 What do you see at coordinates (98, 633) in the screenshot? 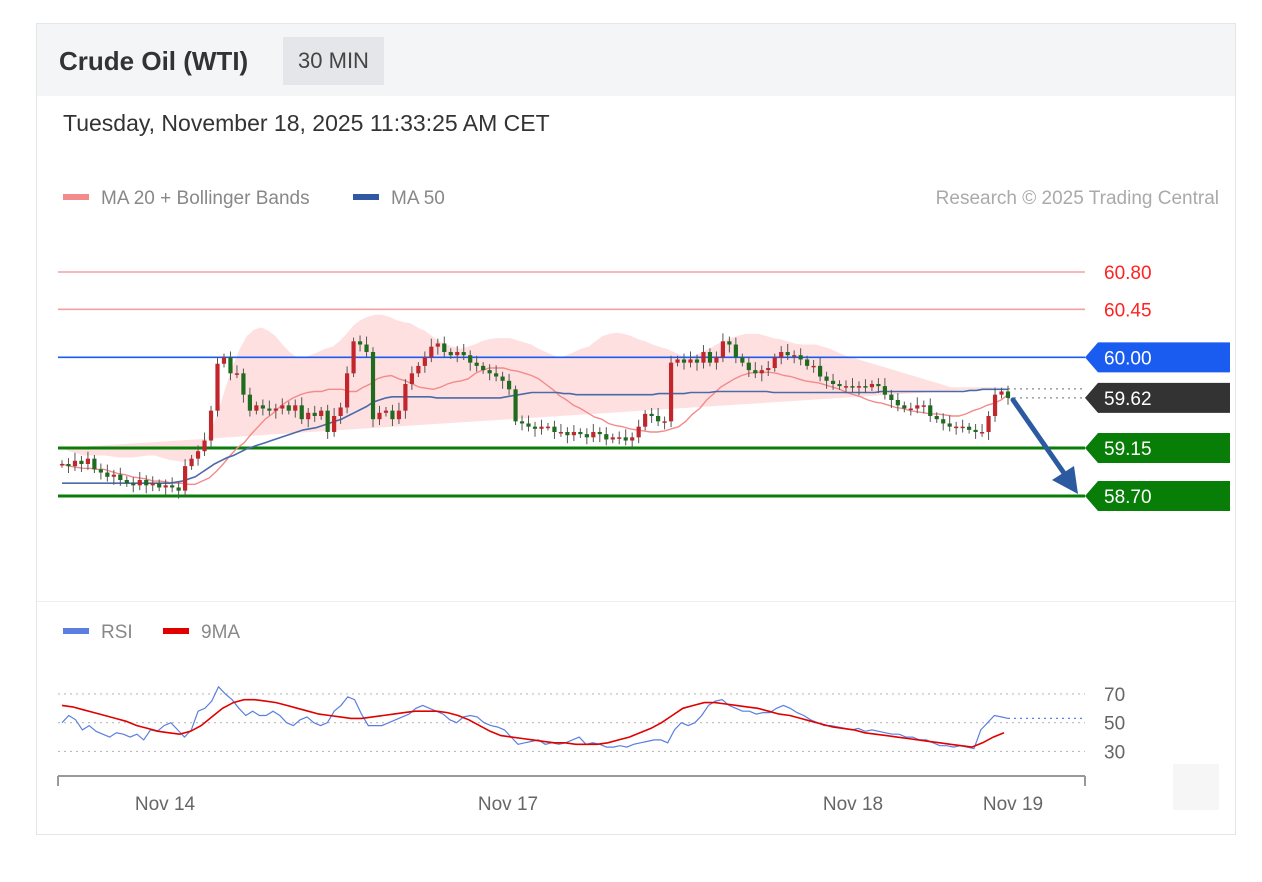
I see `legend-rsi: RSI` at bounding box center [98, 633].